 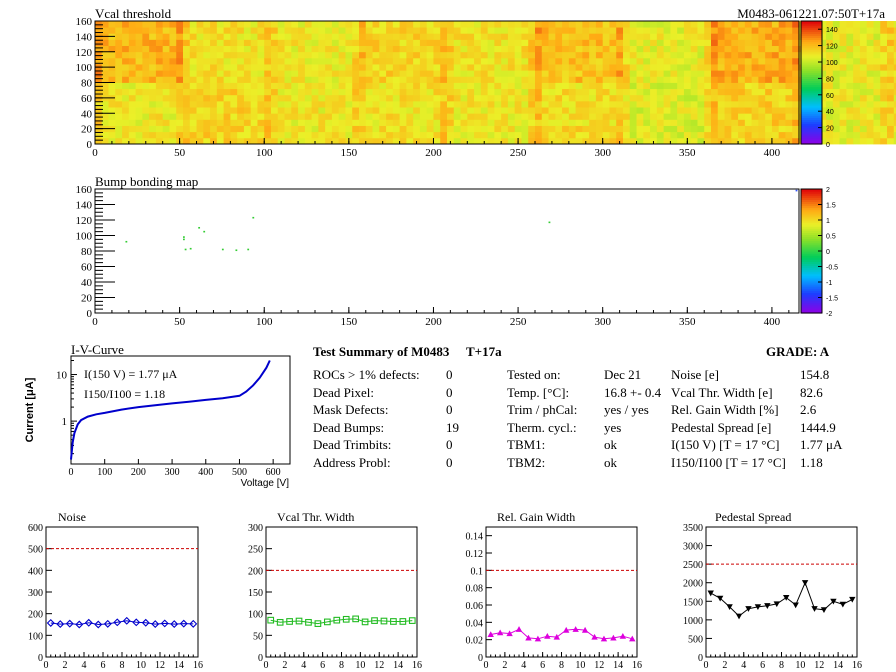 What do you see at coordinates (35, 615) in the screenshot?
I see `y-tick-label: 200` at bounding box center [35, 615].